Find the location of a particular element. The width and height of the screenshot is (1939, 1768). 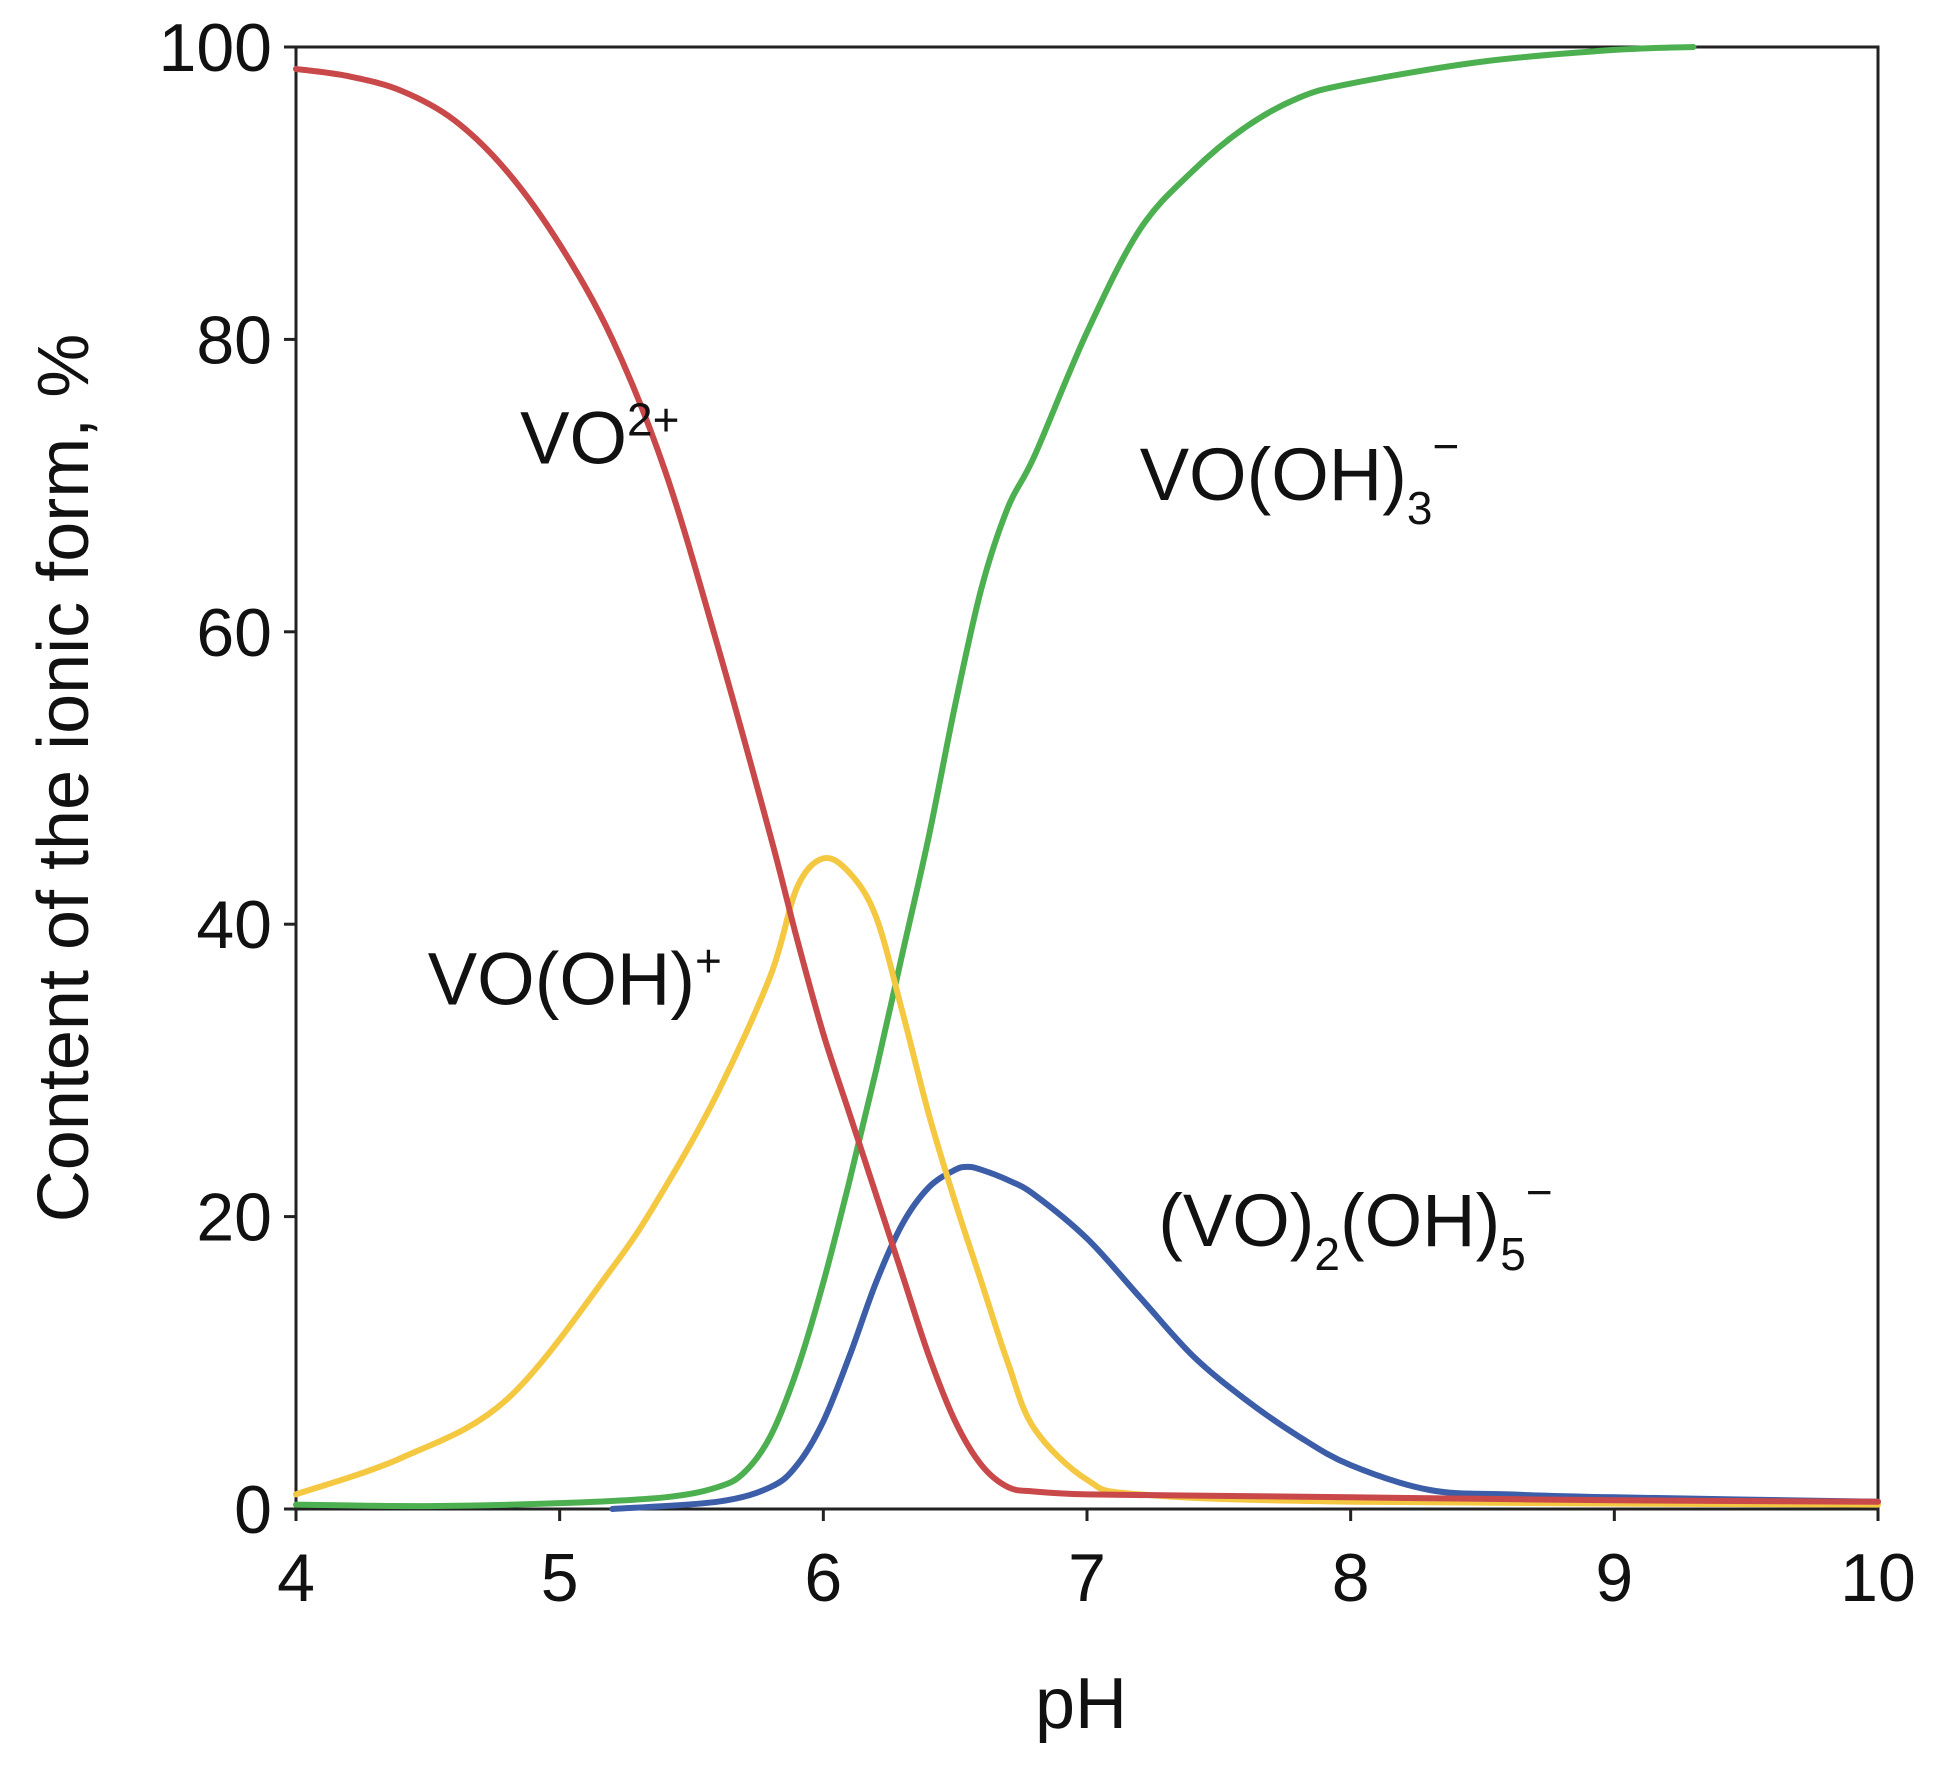

y-axis-ticks: 0 20 40 60 80 100 is located at coordinates (227, 779).